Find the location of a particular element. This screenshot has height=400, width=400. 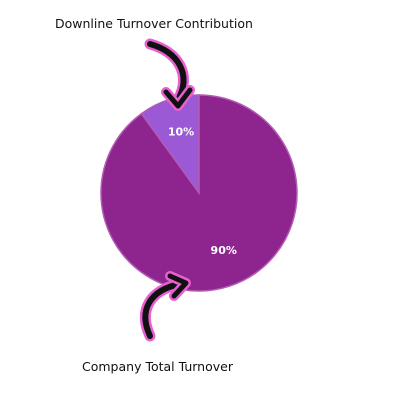

company-total-annotation: Company Total Turnover is located at coordinates (157, 366).